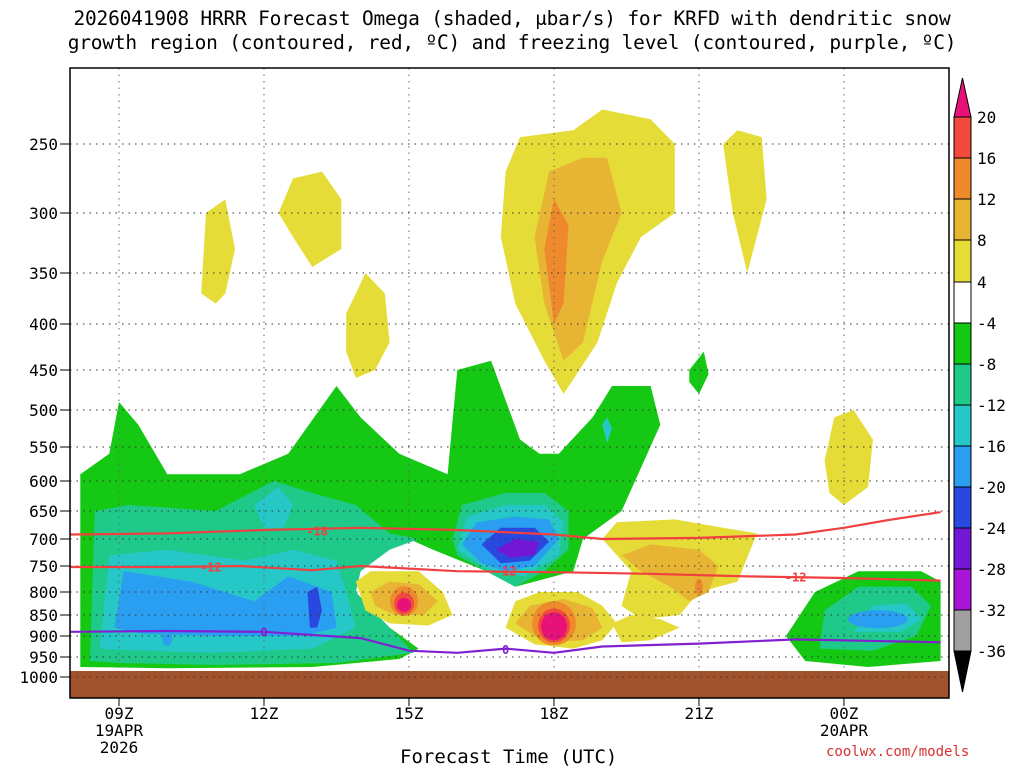  Describe the element at coordinates (509, 757) in the screenshot. I see `x-axis-title: Forecast Time (UTC)` at that location.